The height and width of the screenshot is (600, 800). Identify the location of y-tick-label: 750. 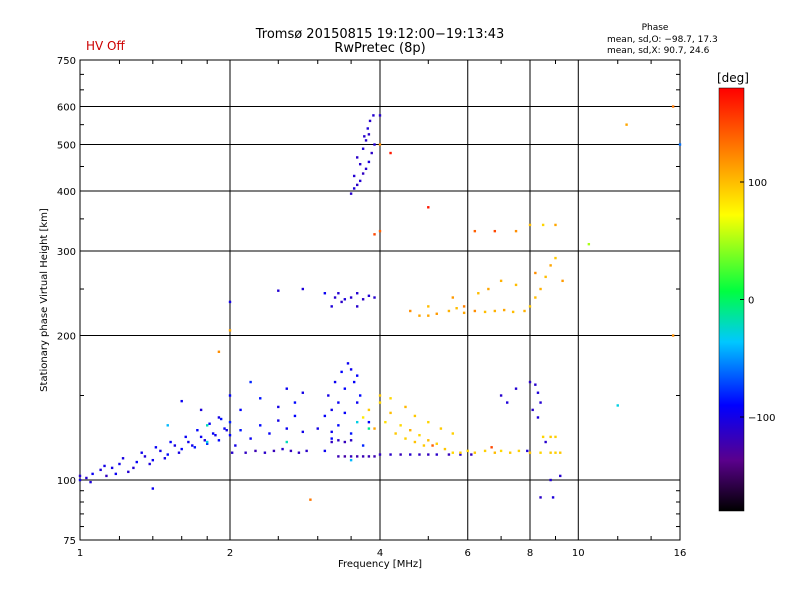
(66, 61).